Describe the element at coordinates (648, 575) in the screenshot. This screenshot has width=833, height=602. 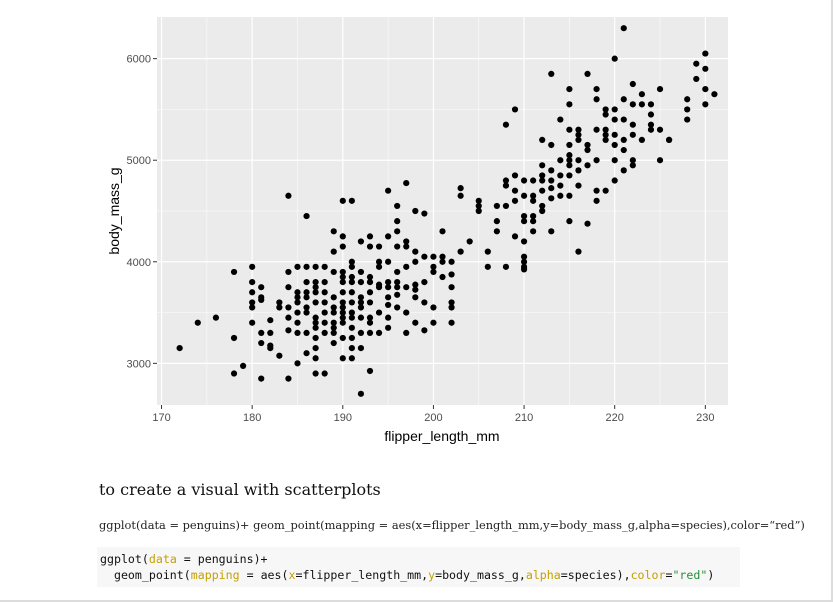
I see `code-arg: color` at that location.